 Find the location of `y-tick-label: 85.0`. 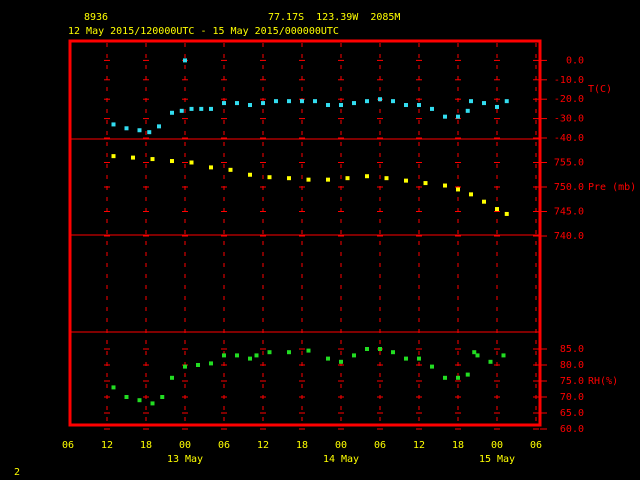

y-tick-label: 85.0 is located at coordinates (572, 349).